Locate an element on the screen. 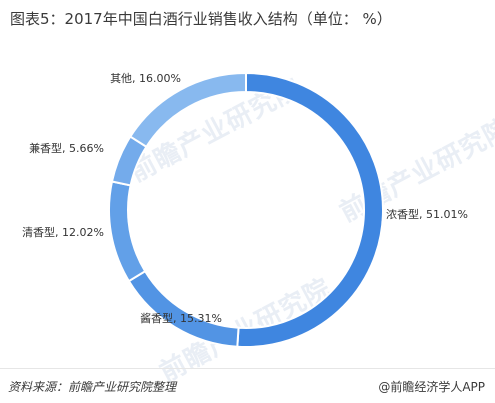 The image size is (495, 403). slice-label-1: 浓香型, 51.01% is located at coordinates (427, 214).